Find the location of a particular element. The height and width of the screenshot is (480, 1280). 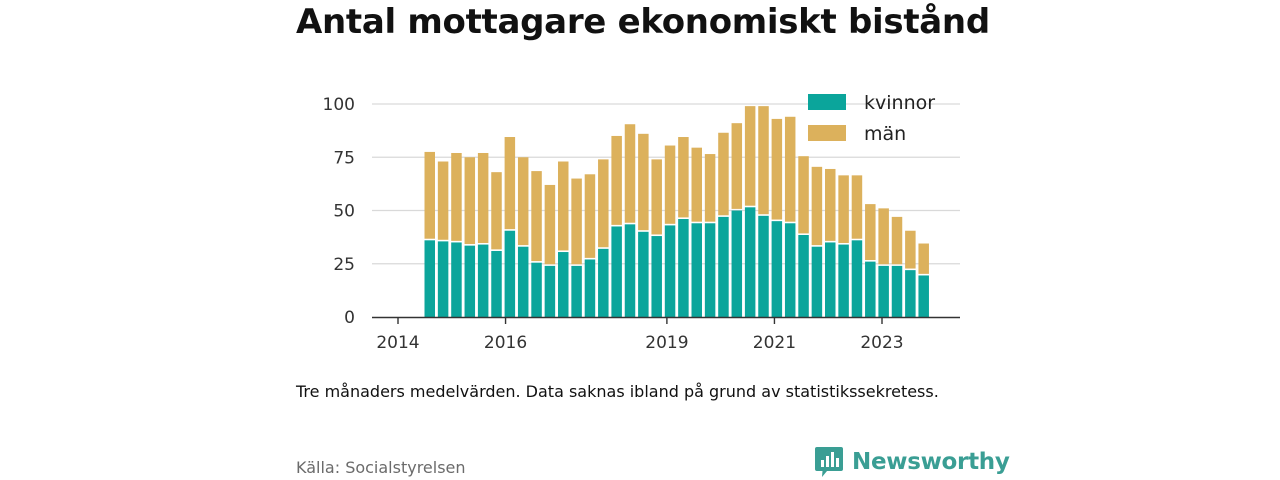

y-axis: 0 25 50 75 100 is located at coordinates (339, 211).